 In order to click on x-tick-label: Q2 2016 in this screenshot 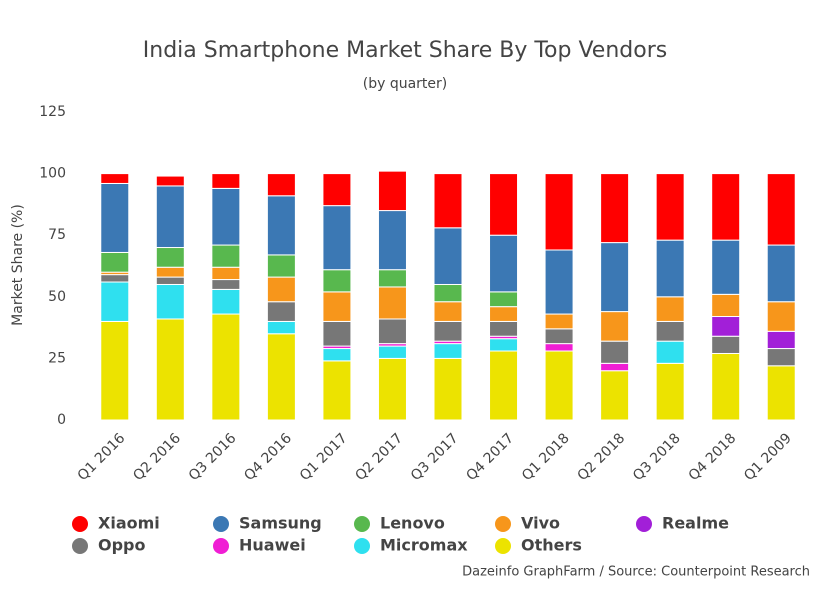, I will do `click(157, 457)`.